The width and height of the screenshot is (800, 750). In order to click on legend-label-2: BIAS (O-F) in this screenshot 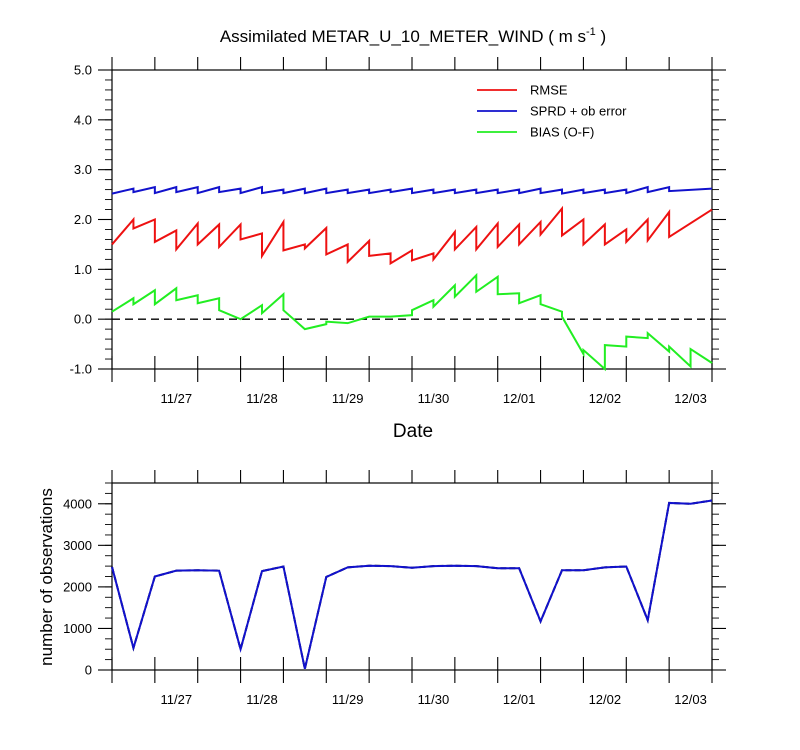, I will do `click(562, 132)`.